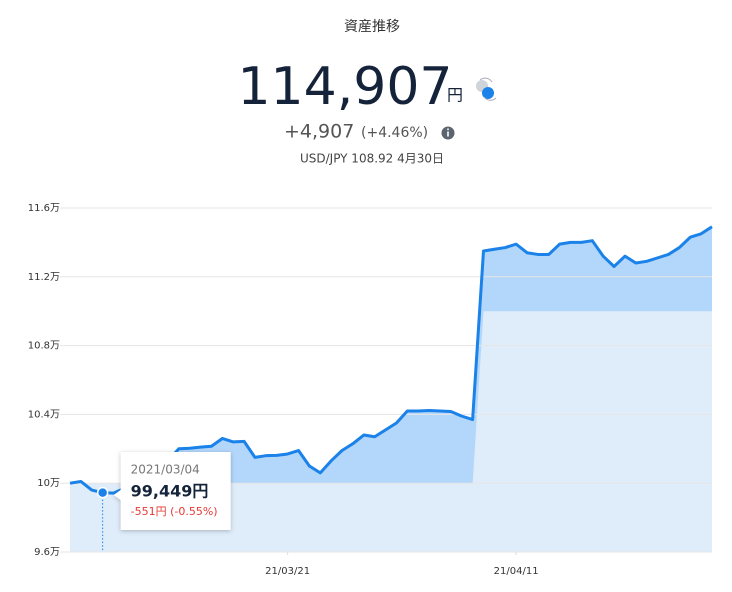 The width and height of the screenshot is (732, 592). I want to click on chart-title: 資産推移, so click(372, 27).